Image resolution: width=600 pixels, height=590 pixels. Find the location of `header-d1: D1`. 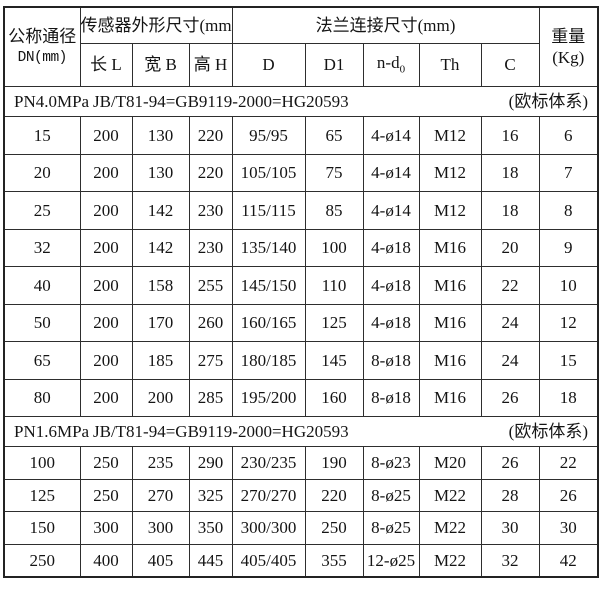

header-d1: D1 is located at coordinates (334, 65).